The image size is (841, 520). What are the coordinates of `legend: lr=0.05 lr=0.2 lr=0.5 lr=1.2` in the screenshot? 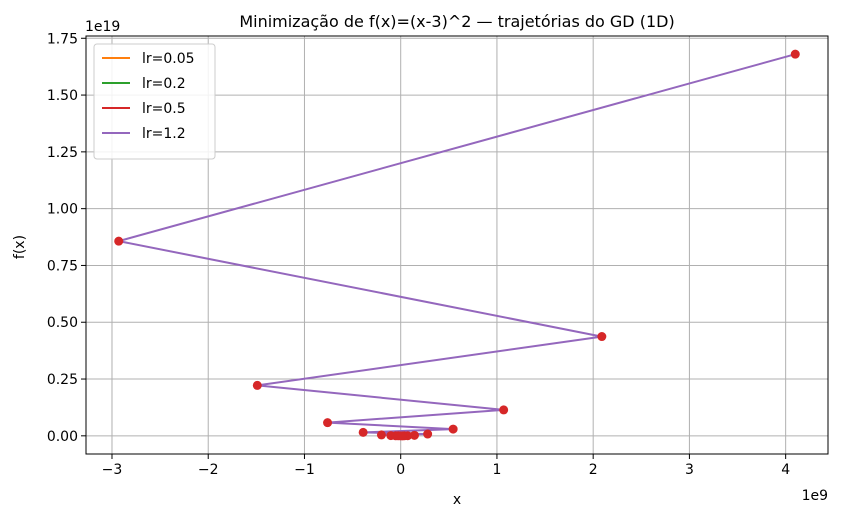 It's located at (154, 101).